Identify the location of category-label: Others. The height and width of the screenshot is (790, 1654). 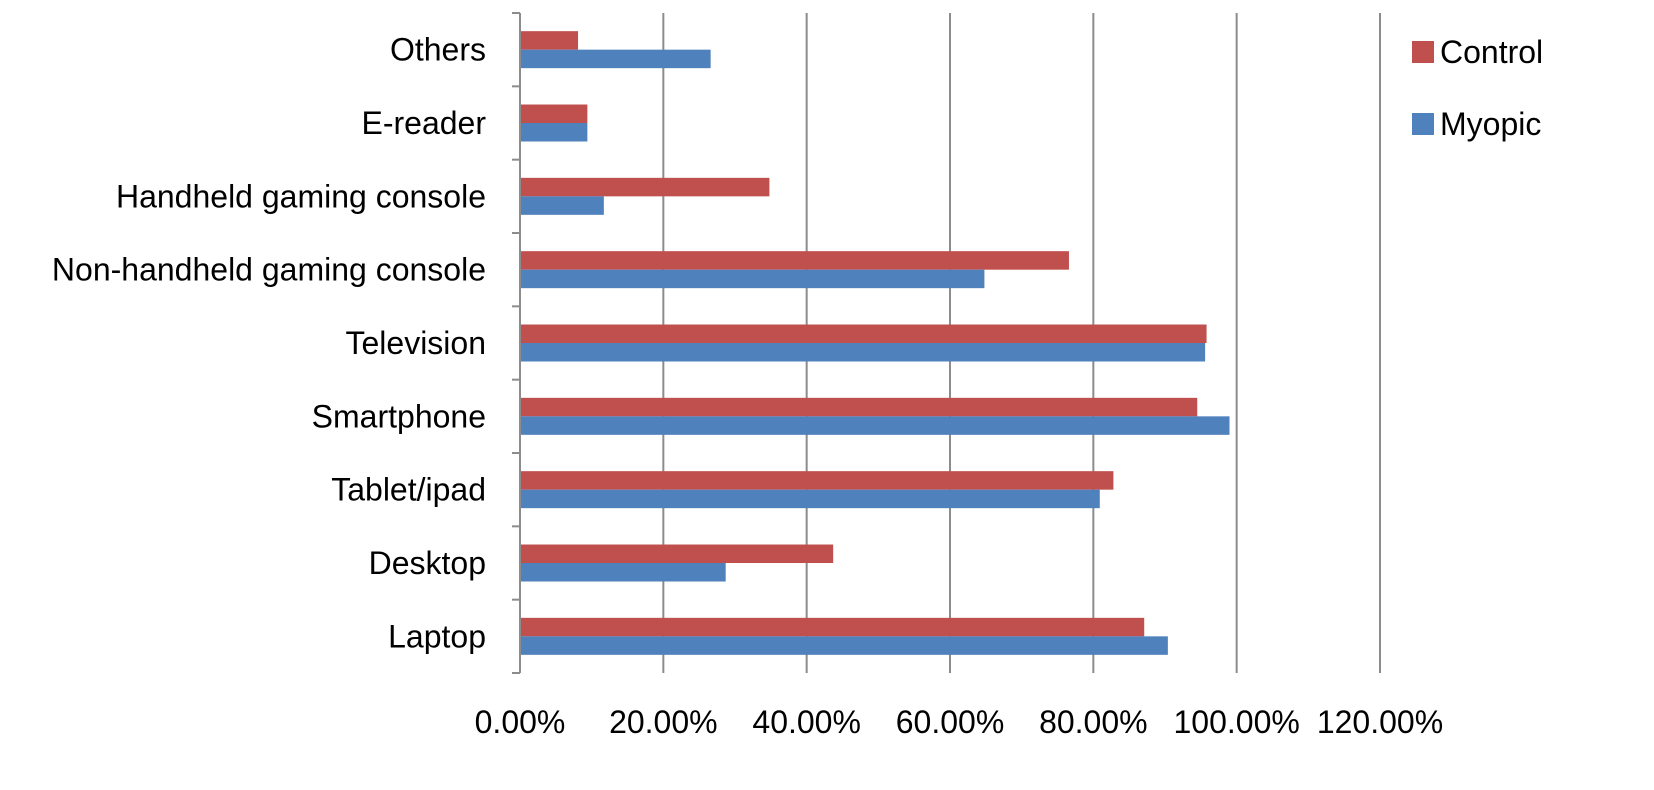
(438, 50).